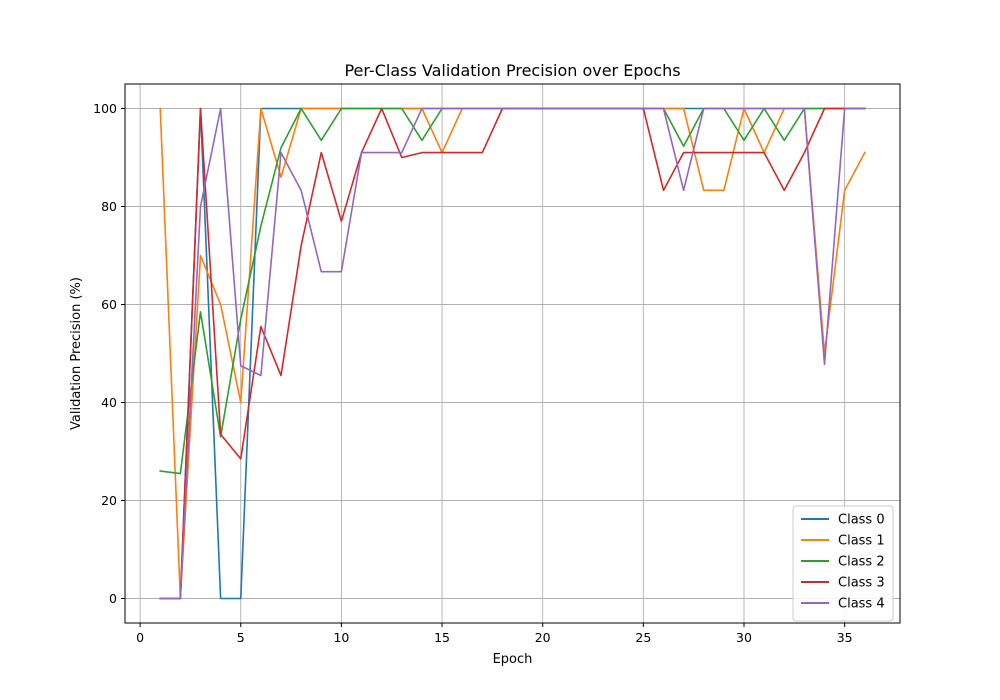 This screenshot has width=1000, height=700. What do you see at coordinates (861, 583) in the screenshot?
I see `legend-label: Class 3` at bounding box center [861, 583].